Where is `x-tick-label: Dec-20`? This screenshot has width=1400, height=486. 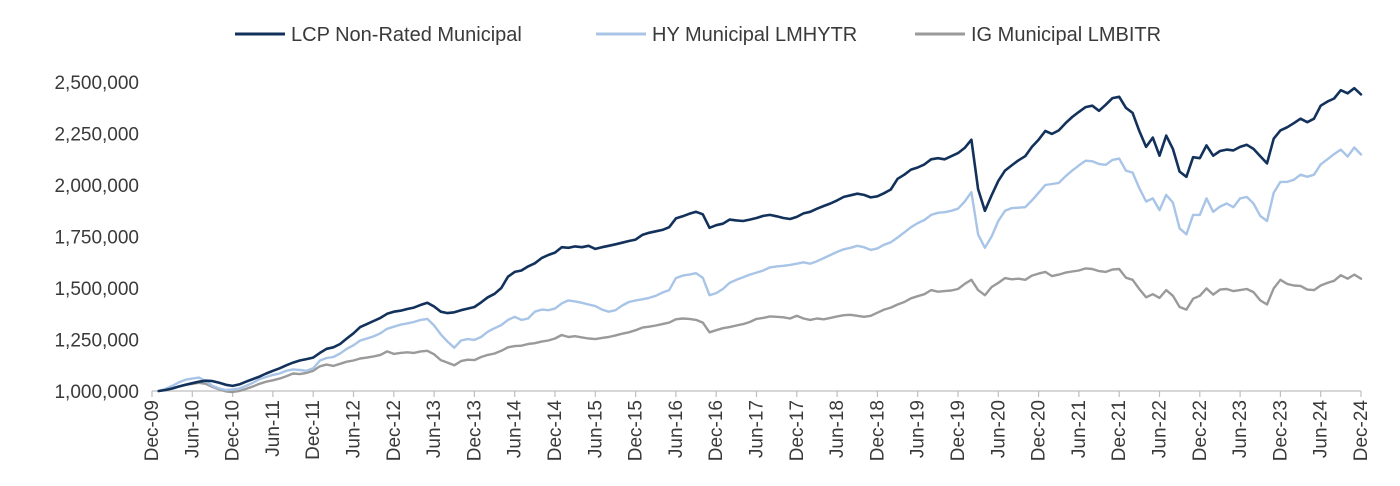 x-tick-label: Dec-20 is located at coordinates (1039, 430).